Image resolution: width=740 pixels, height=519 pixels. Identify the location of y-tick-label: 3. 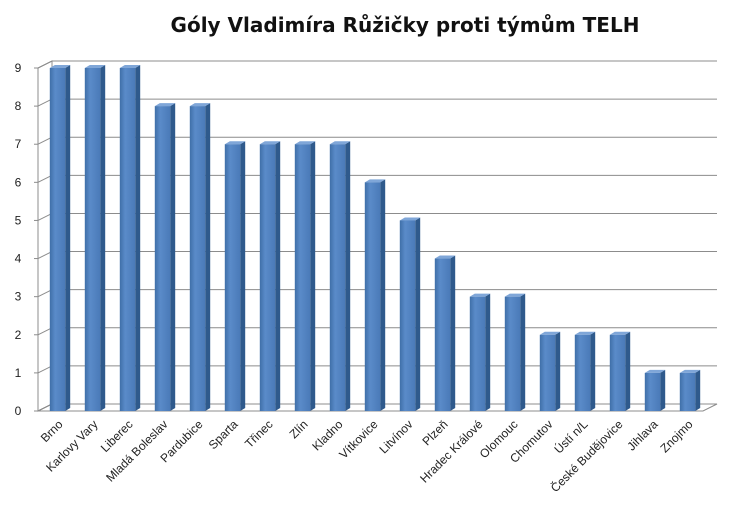
(18, 297).